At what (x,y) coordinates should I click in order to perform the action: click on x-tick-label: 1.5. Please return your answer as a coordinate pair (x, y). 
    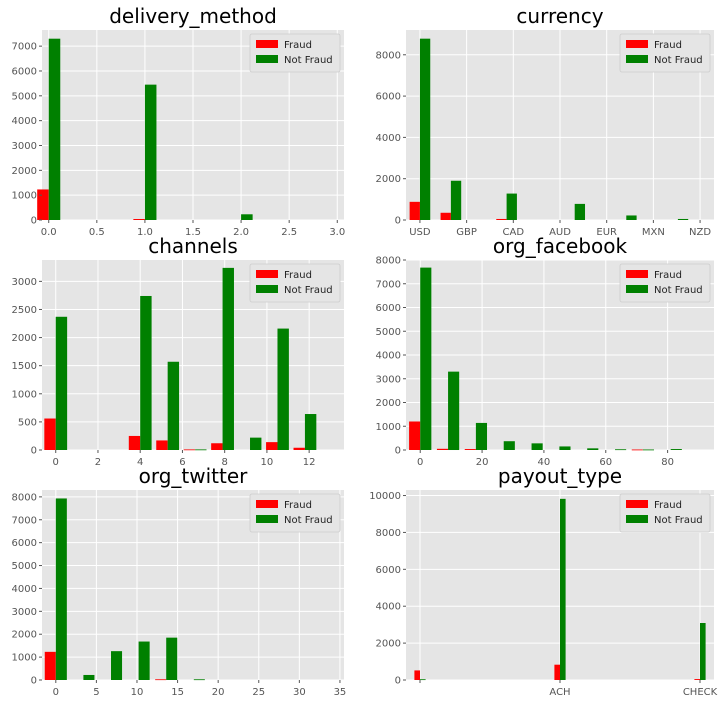
    Looking at the image, I should click on (193, 232).